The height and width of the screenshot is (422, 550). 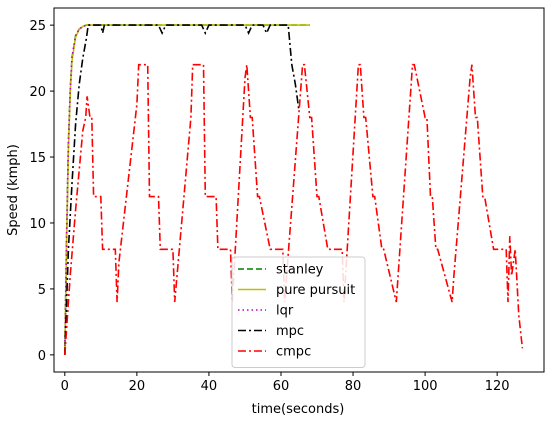 I want to click on y-tick-label: 10, so click(x=37, y=224).